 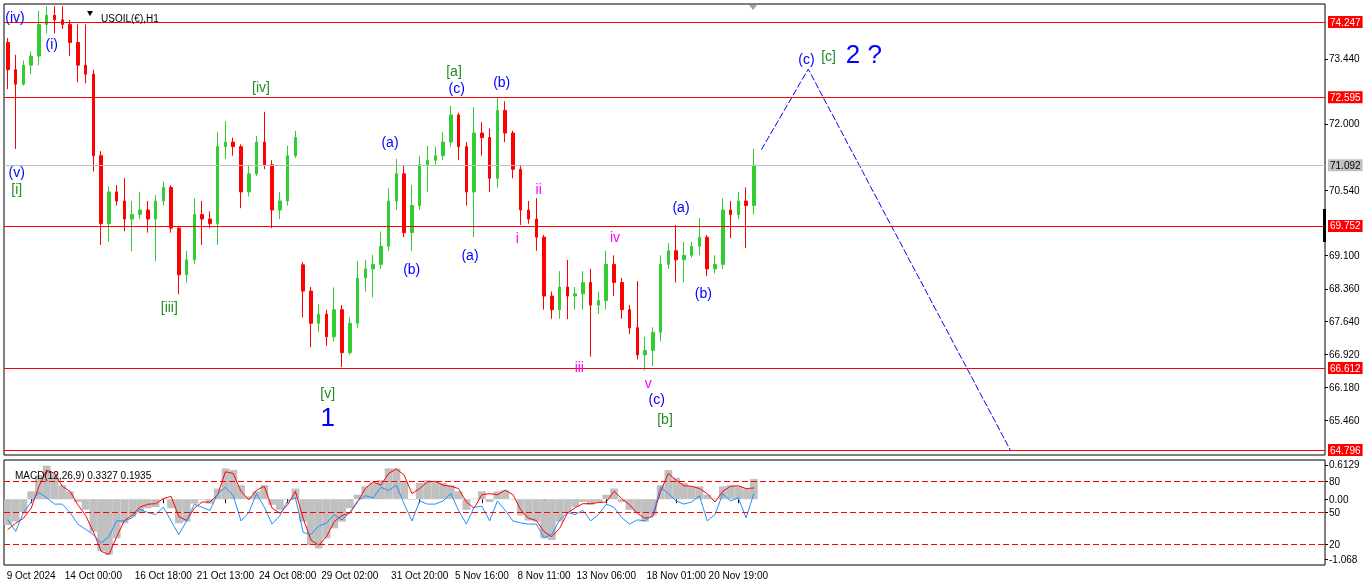 What do you see at coordinates (1335, 512) in the screenshot?
I see `y2-tick-label: 50` at bounding box center [1335, 512].